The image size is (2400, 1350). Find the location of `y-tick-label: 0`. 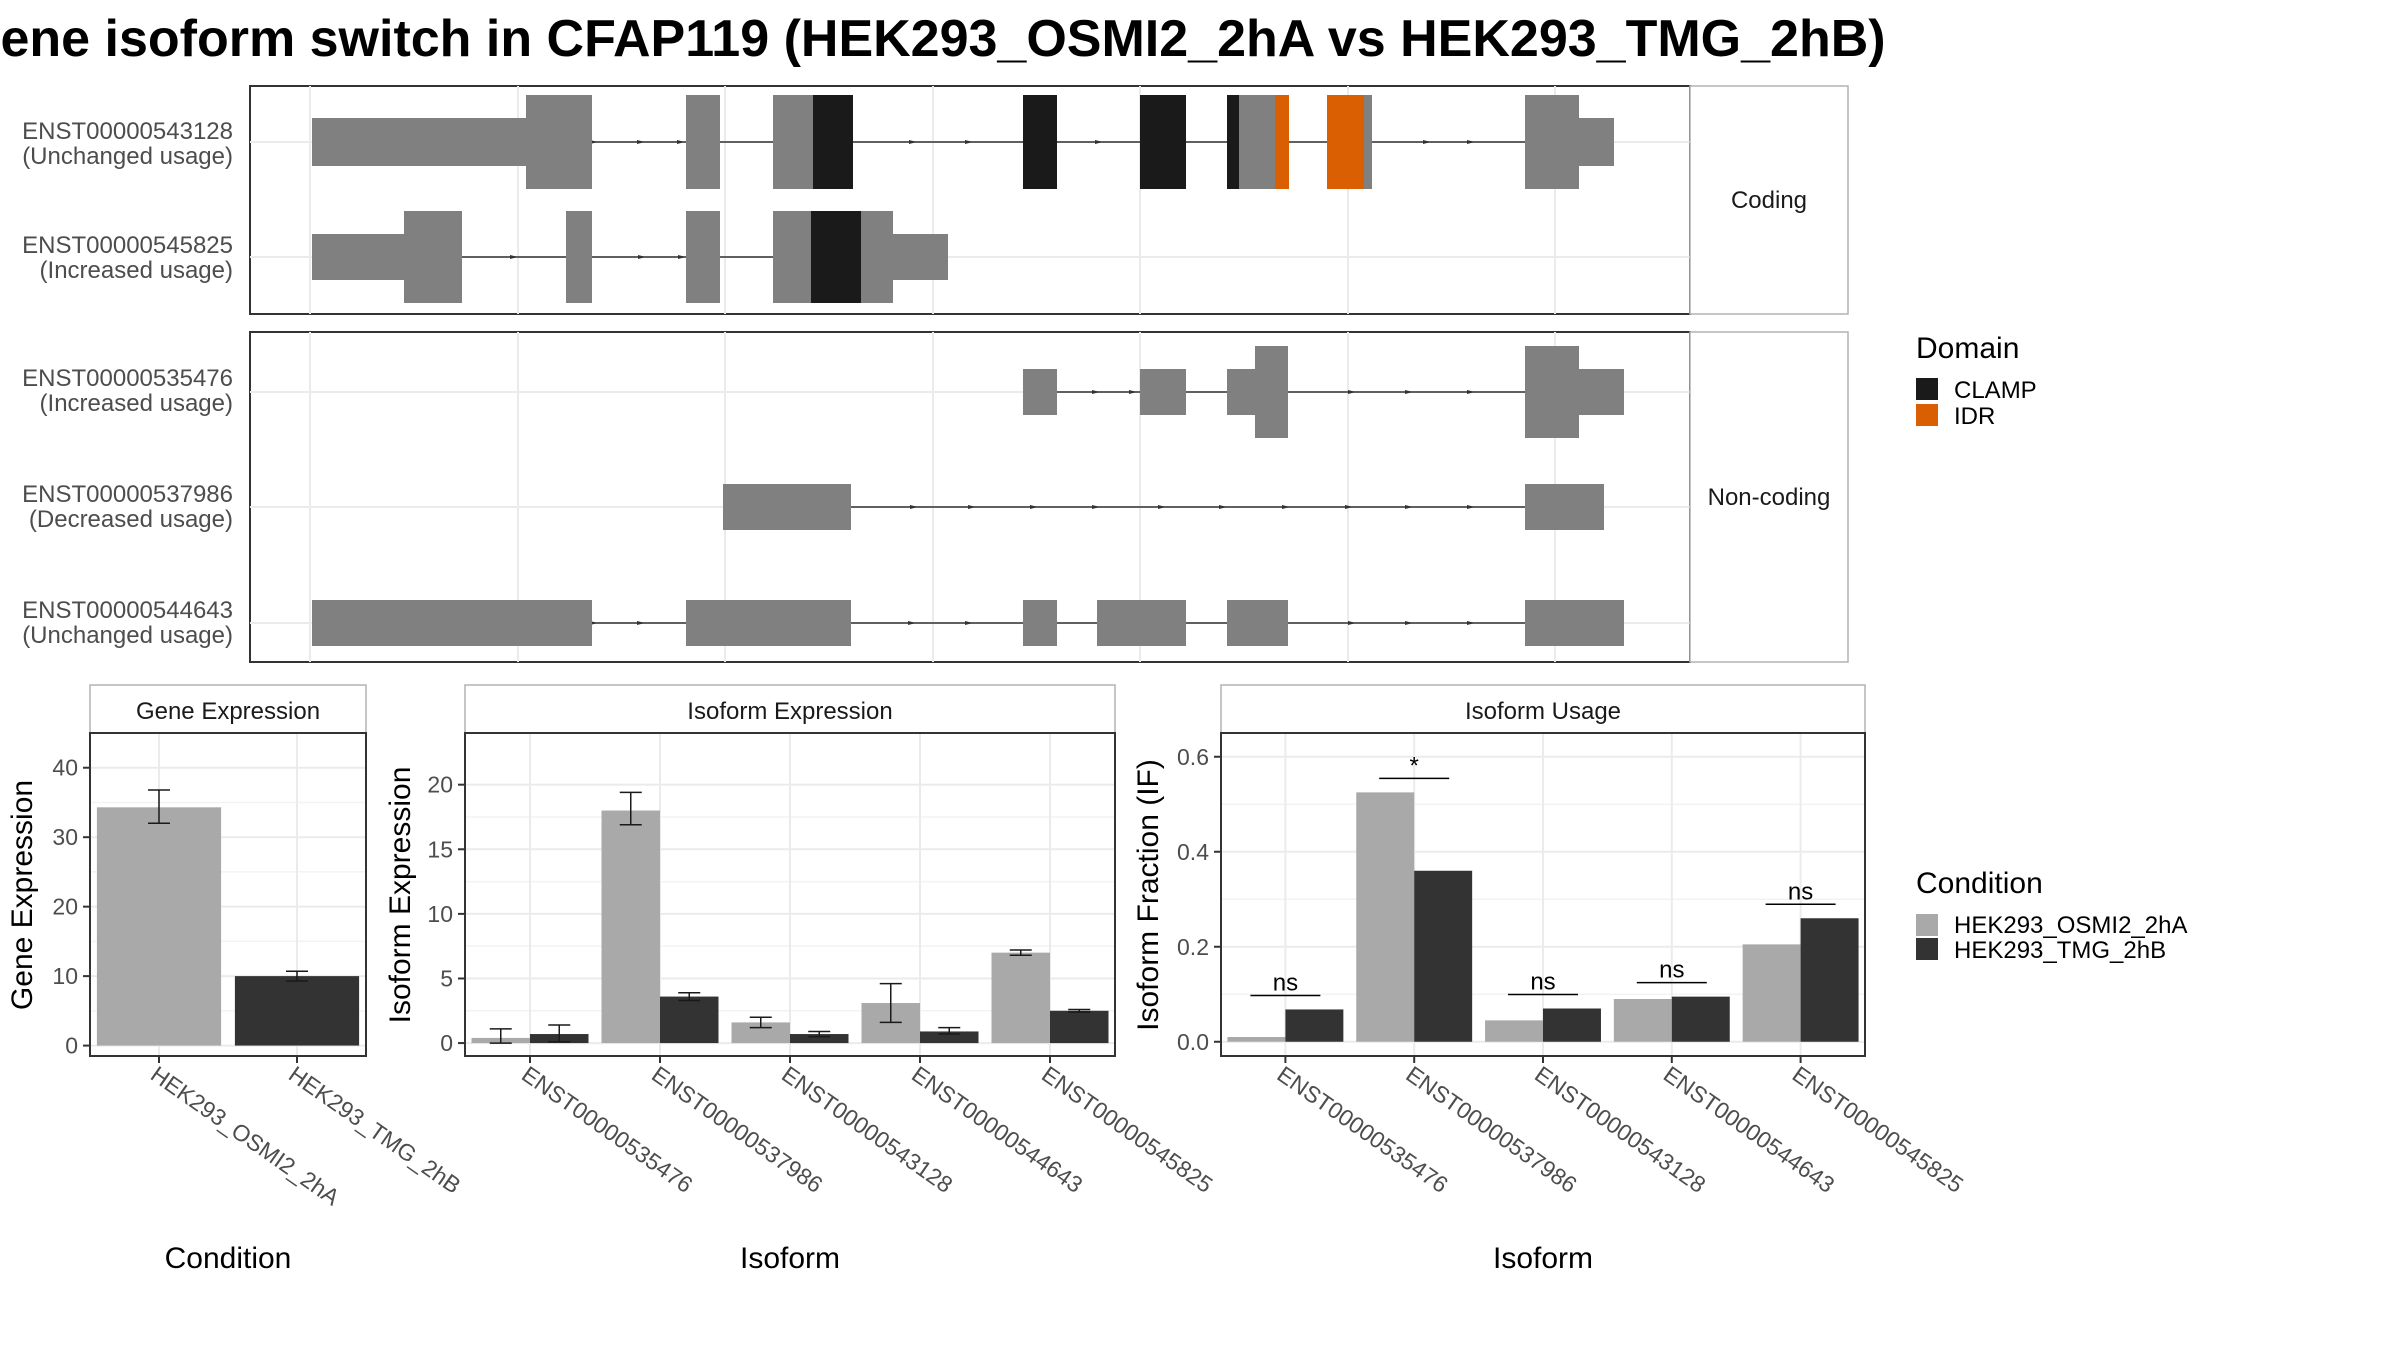

y-tick-label: 0 is located at coordinates (446, 1043).